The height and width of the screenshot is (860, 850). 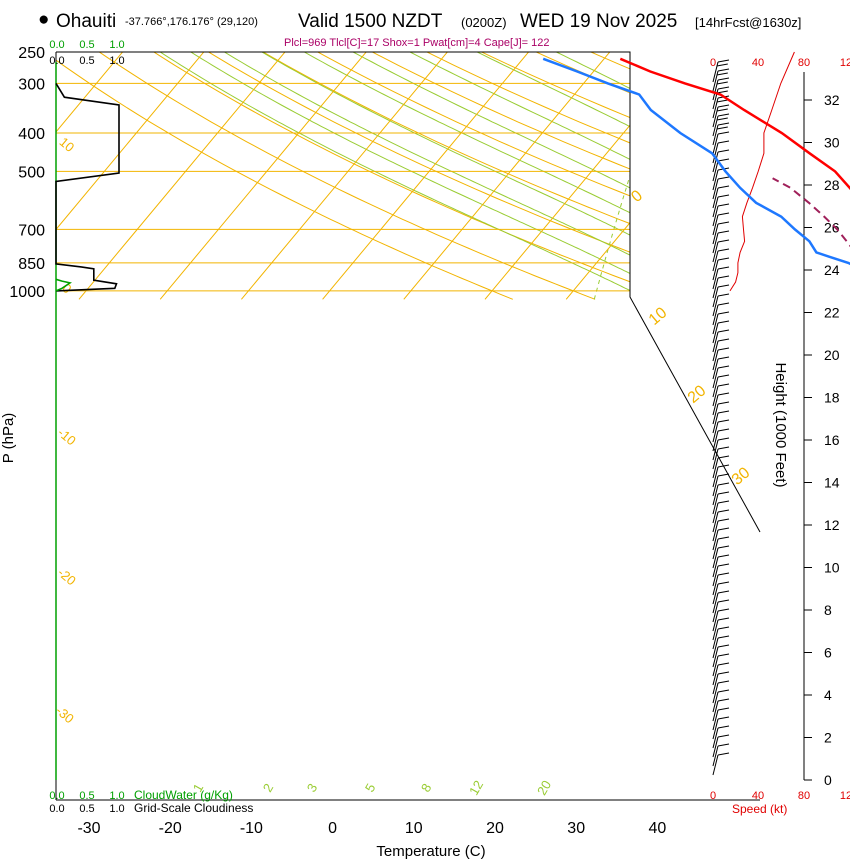 I want to click on pressure-tick-label: 500, so click(x=31, y=172).